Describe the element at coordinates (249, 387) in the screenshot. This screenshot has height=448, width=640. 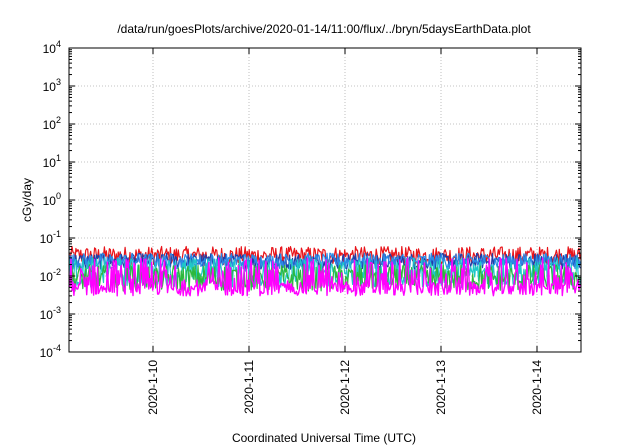
I see `x-tick-label: 2020-1-11` at that location.